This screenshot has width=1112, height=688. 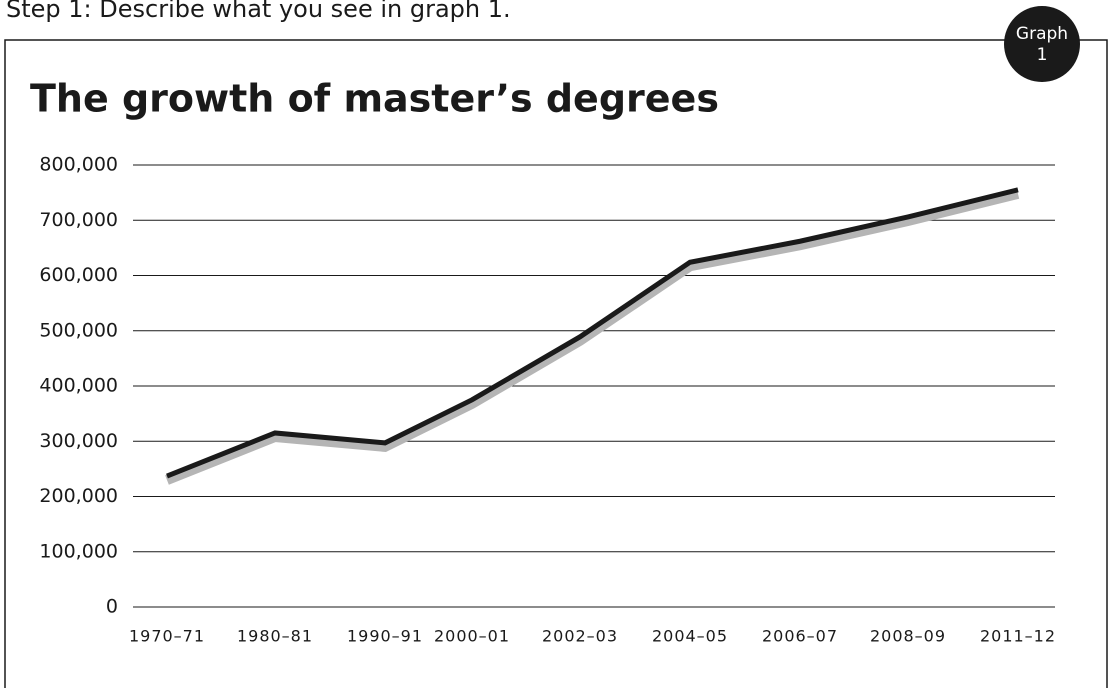 What do you see at coordinates (690, 636) in the screenshot?
I see `x-tick-label: 2004–05` at bounding box center [690, 636].